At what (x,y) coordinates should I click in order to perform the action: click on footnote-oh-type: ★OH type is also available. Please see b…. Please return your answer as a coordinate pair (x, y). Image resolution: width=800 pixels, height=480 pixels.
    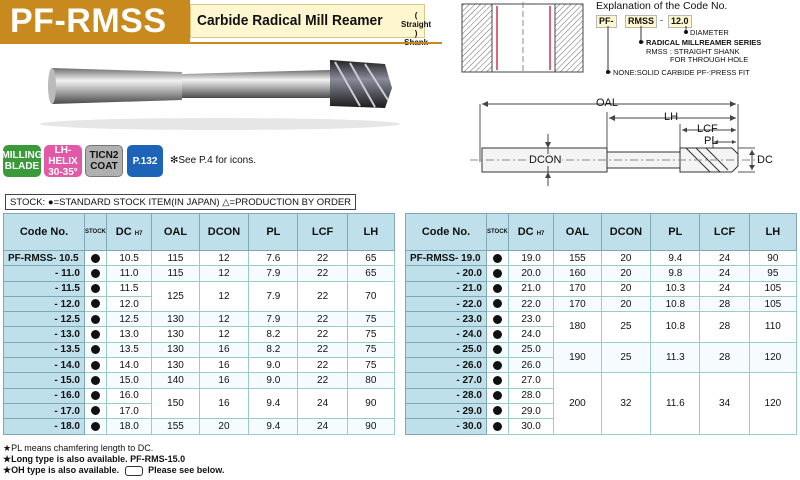
    Looking at the image, I should click on (113, 470).